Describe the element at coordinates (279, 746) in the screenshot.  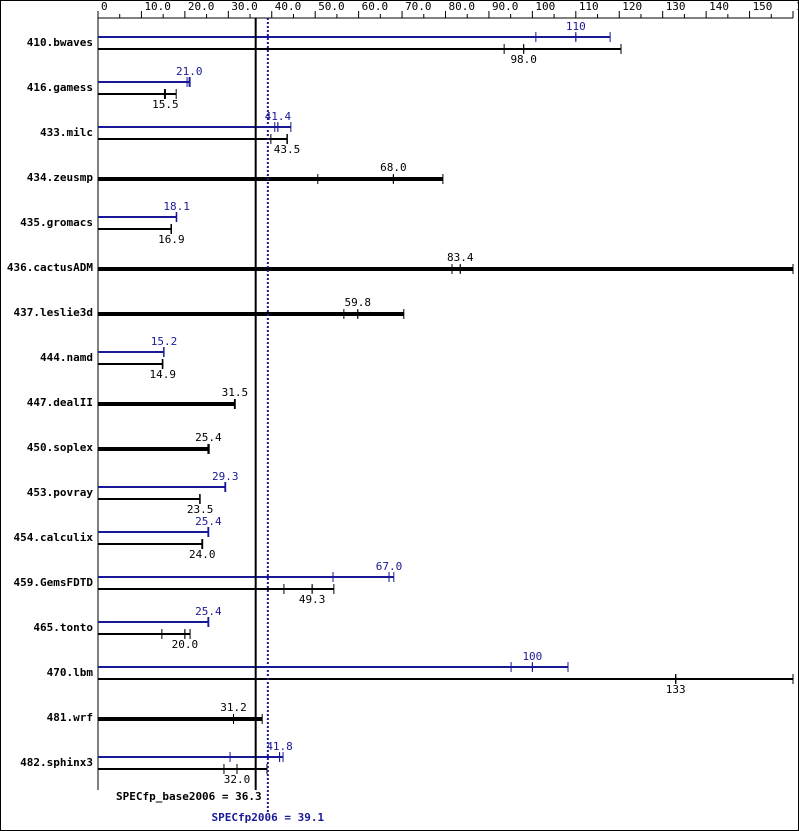
I see `value-label: 41.8` at that location.